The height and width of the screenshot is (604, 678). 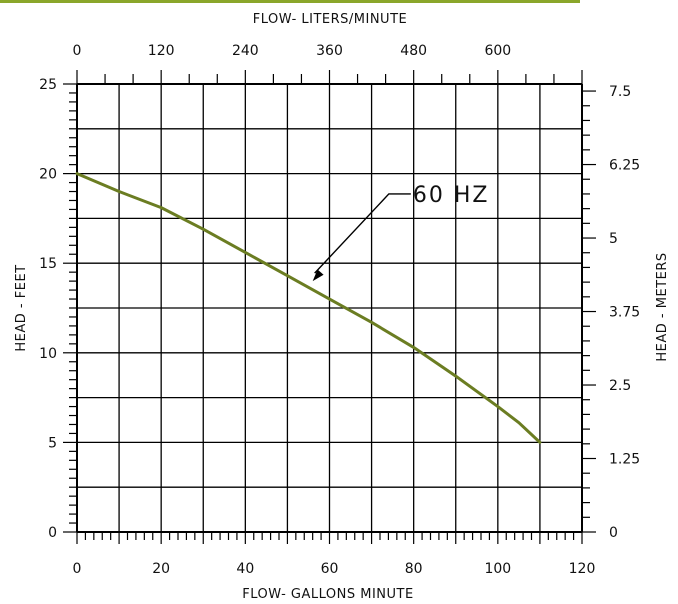 I want to click on y-tick-label: 10, so click(x=48, y=354).